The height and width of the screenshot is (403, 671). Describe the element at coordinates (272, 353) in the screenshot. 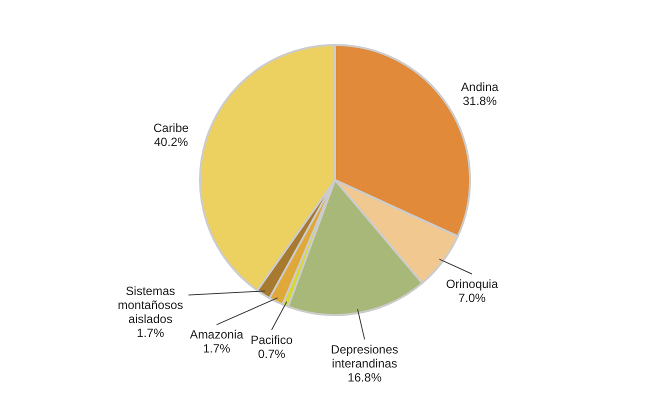

I see `data-label: 0.7%` at that location.